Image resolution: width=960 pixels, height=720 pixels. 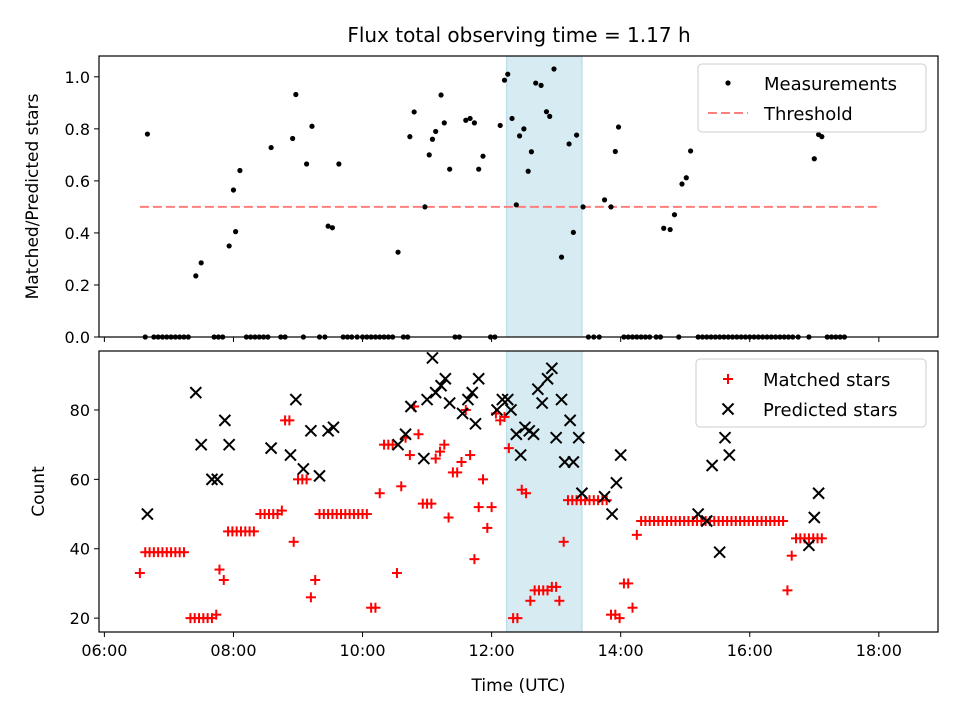 I want to click on top-x-ticks, so click(x=491, y=339).